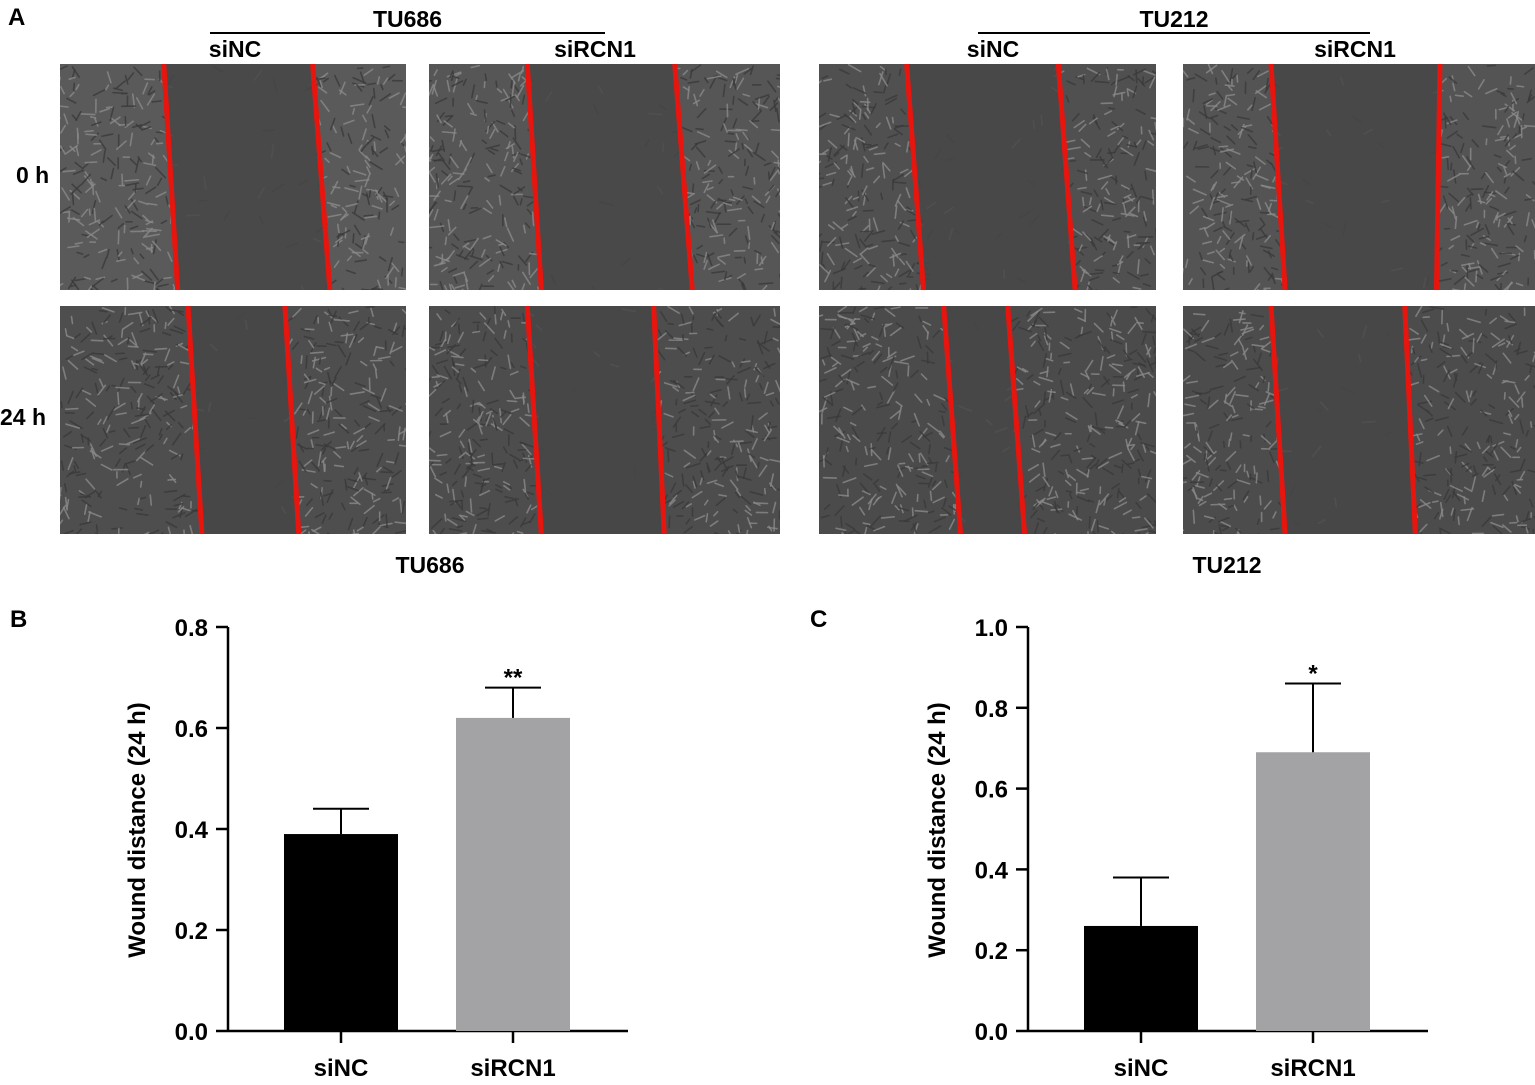  I want to click on significance-marker: *, so click(1313, 674).